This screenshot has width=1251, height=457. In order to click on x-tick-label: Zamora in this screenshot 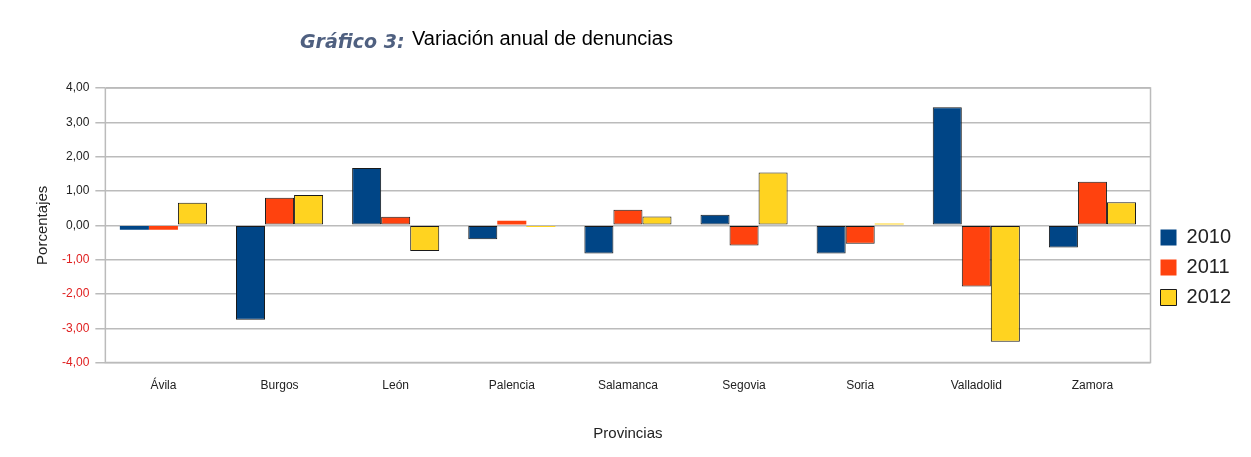, I will do `click(1092, 385)`.